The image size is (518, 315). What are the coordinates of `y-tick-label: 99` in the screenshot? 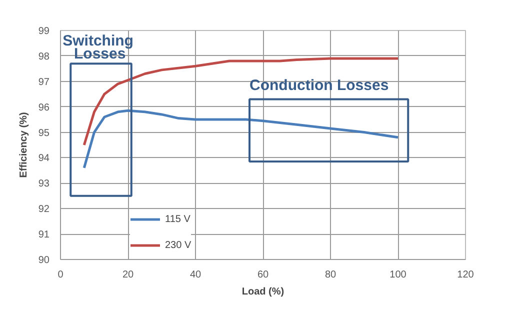 It's located at (44, 31).